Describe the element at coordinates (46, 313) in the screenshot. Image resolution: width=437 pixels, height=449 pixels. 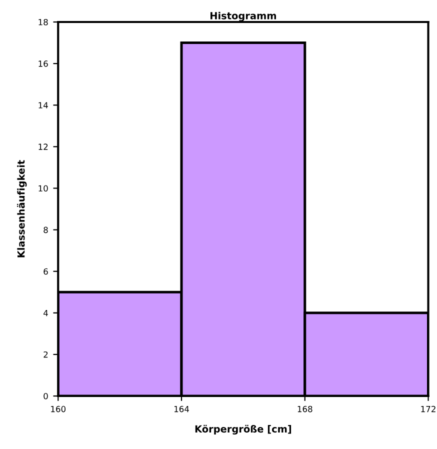
I see `y-tick-label: 4` at that location.